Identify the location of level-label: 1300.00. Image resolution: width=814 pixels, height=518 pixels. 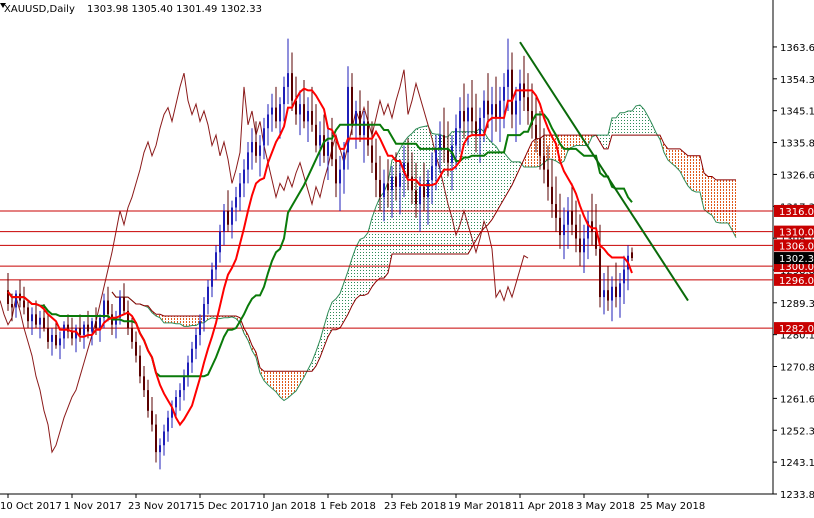
(796, 267).